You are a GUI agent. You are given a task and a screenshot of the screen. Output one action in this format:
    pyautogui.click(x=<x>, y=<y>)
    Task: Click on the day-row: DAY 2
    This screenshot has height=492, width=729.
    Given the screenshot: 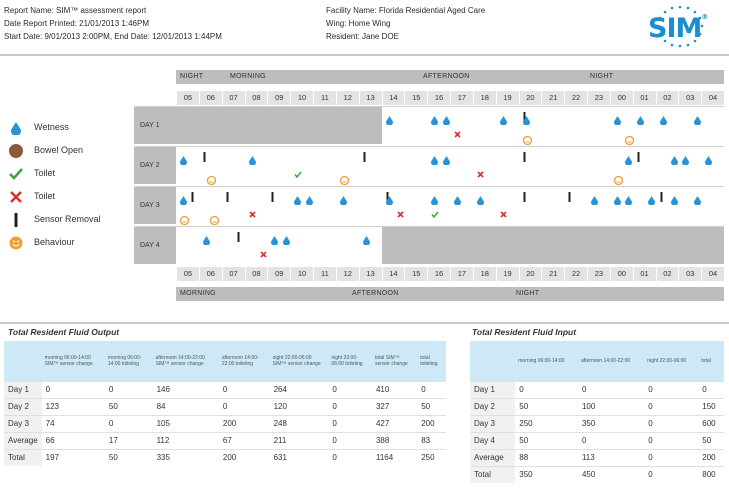 What is the action you would take?
    pyautogui.click(x=429, y=166)
    